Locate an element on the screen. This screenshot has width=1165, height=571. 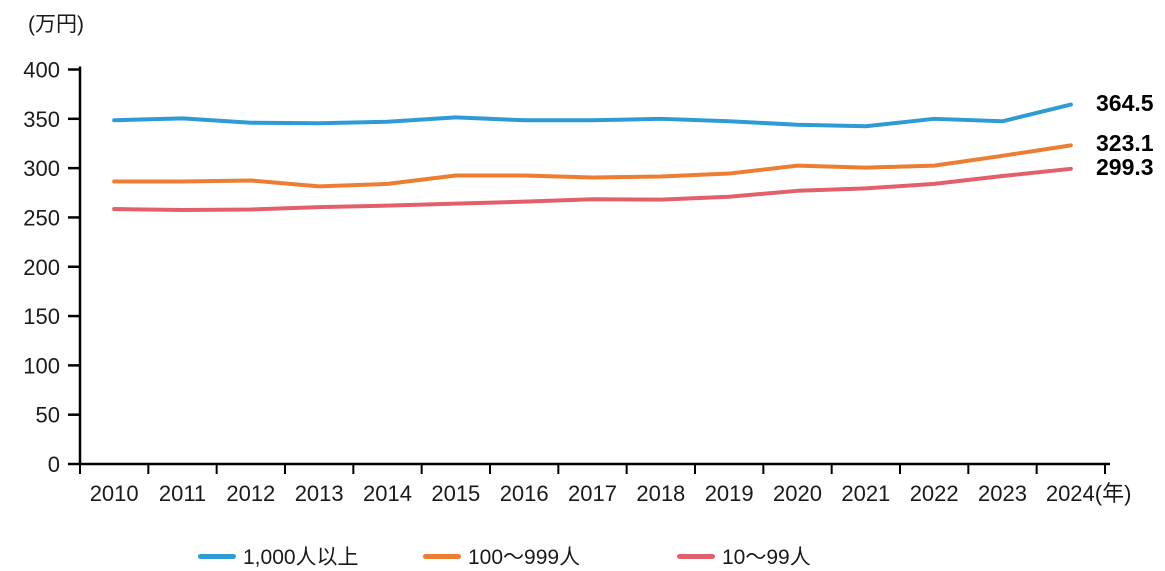
legend-item-large: 1,000人以上 is located at coordinates (278, 556).